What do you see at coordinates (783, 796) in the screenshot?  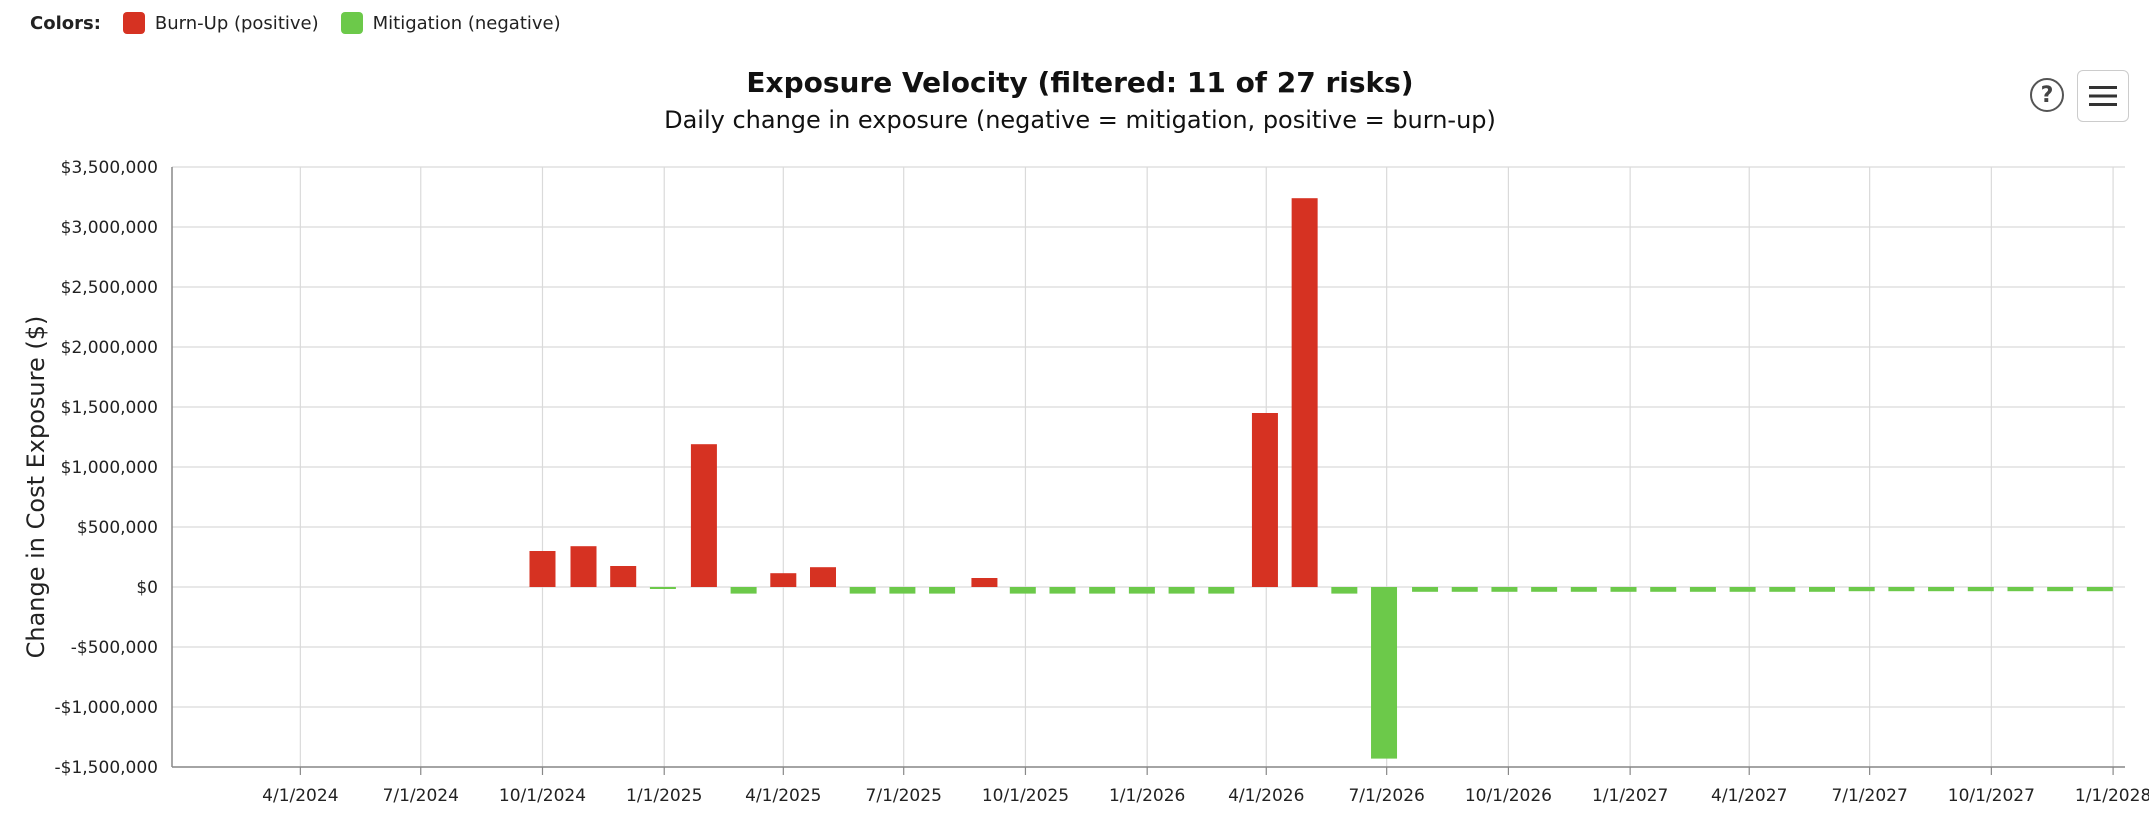 I see `x-tick-label: 4/1/2025` at bounding box center [783, 796].